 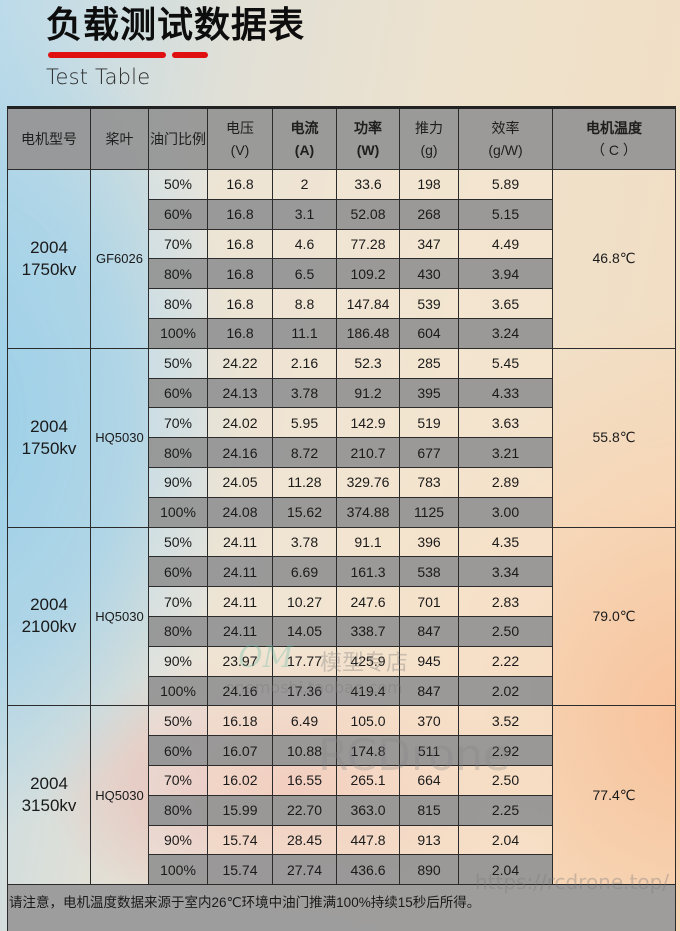 I want to click on thrust-cell: 664, so click(x=429, y=780).